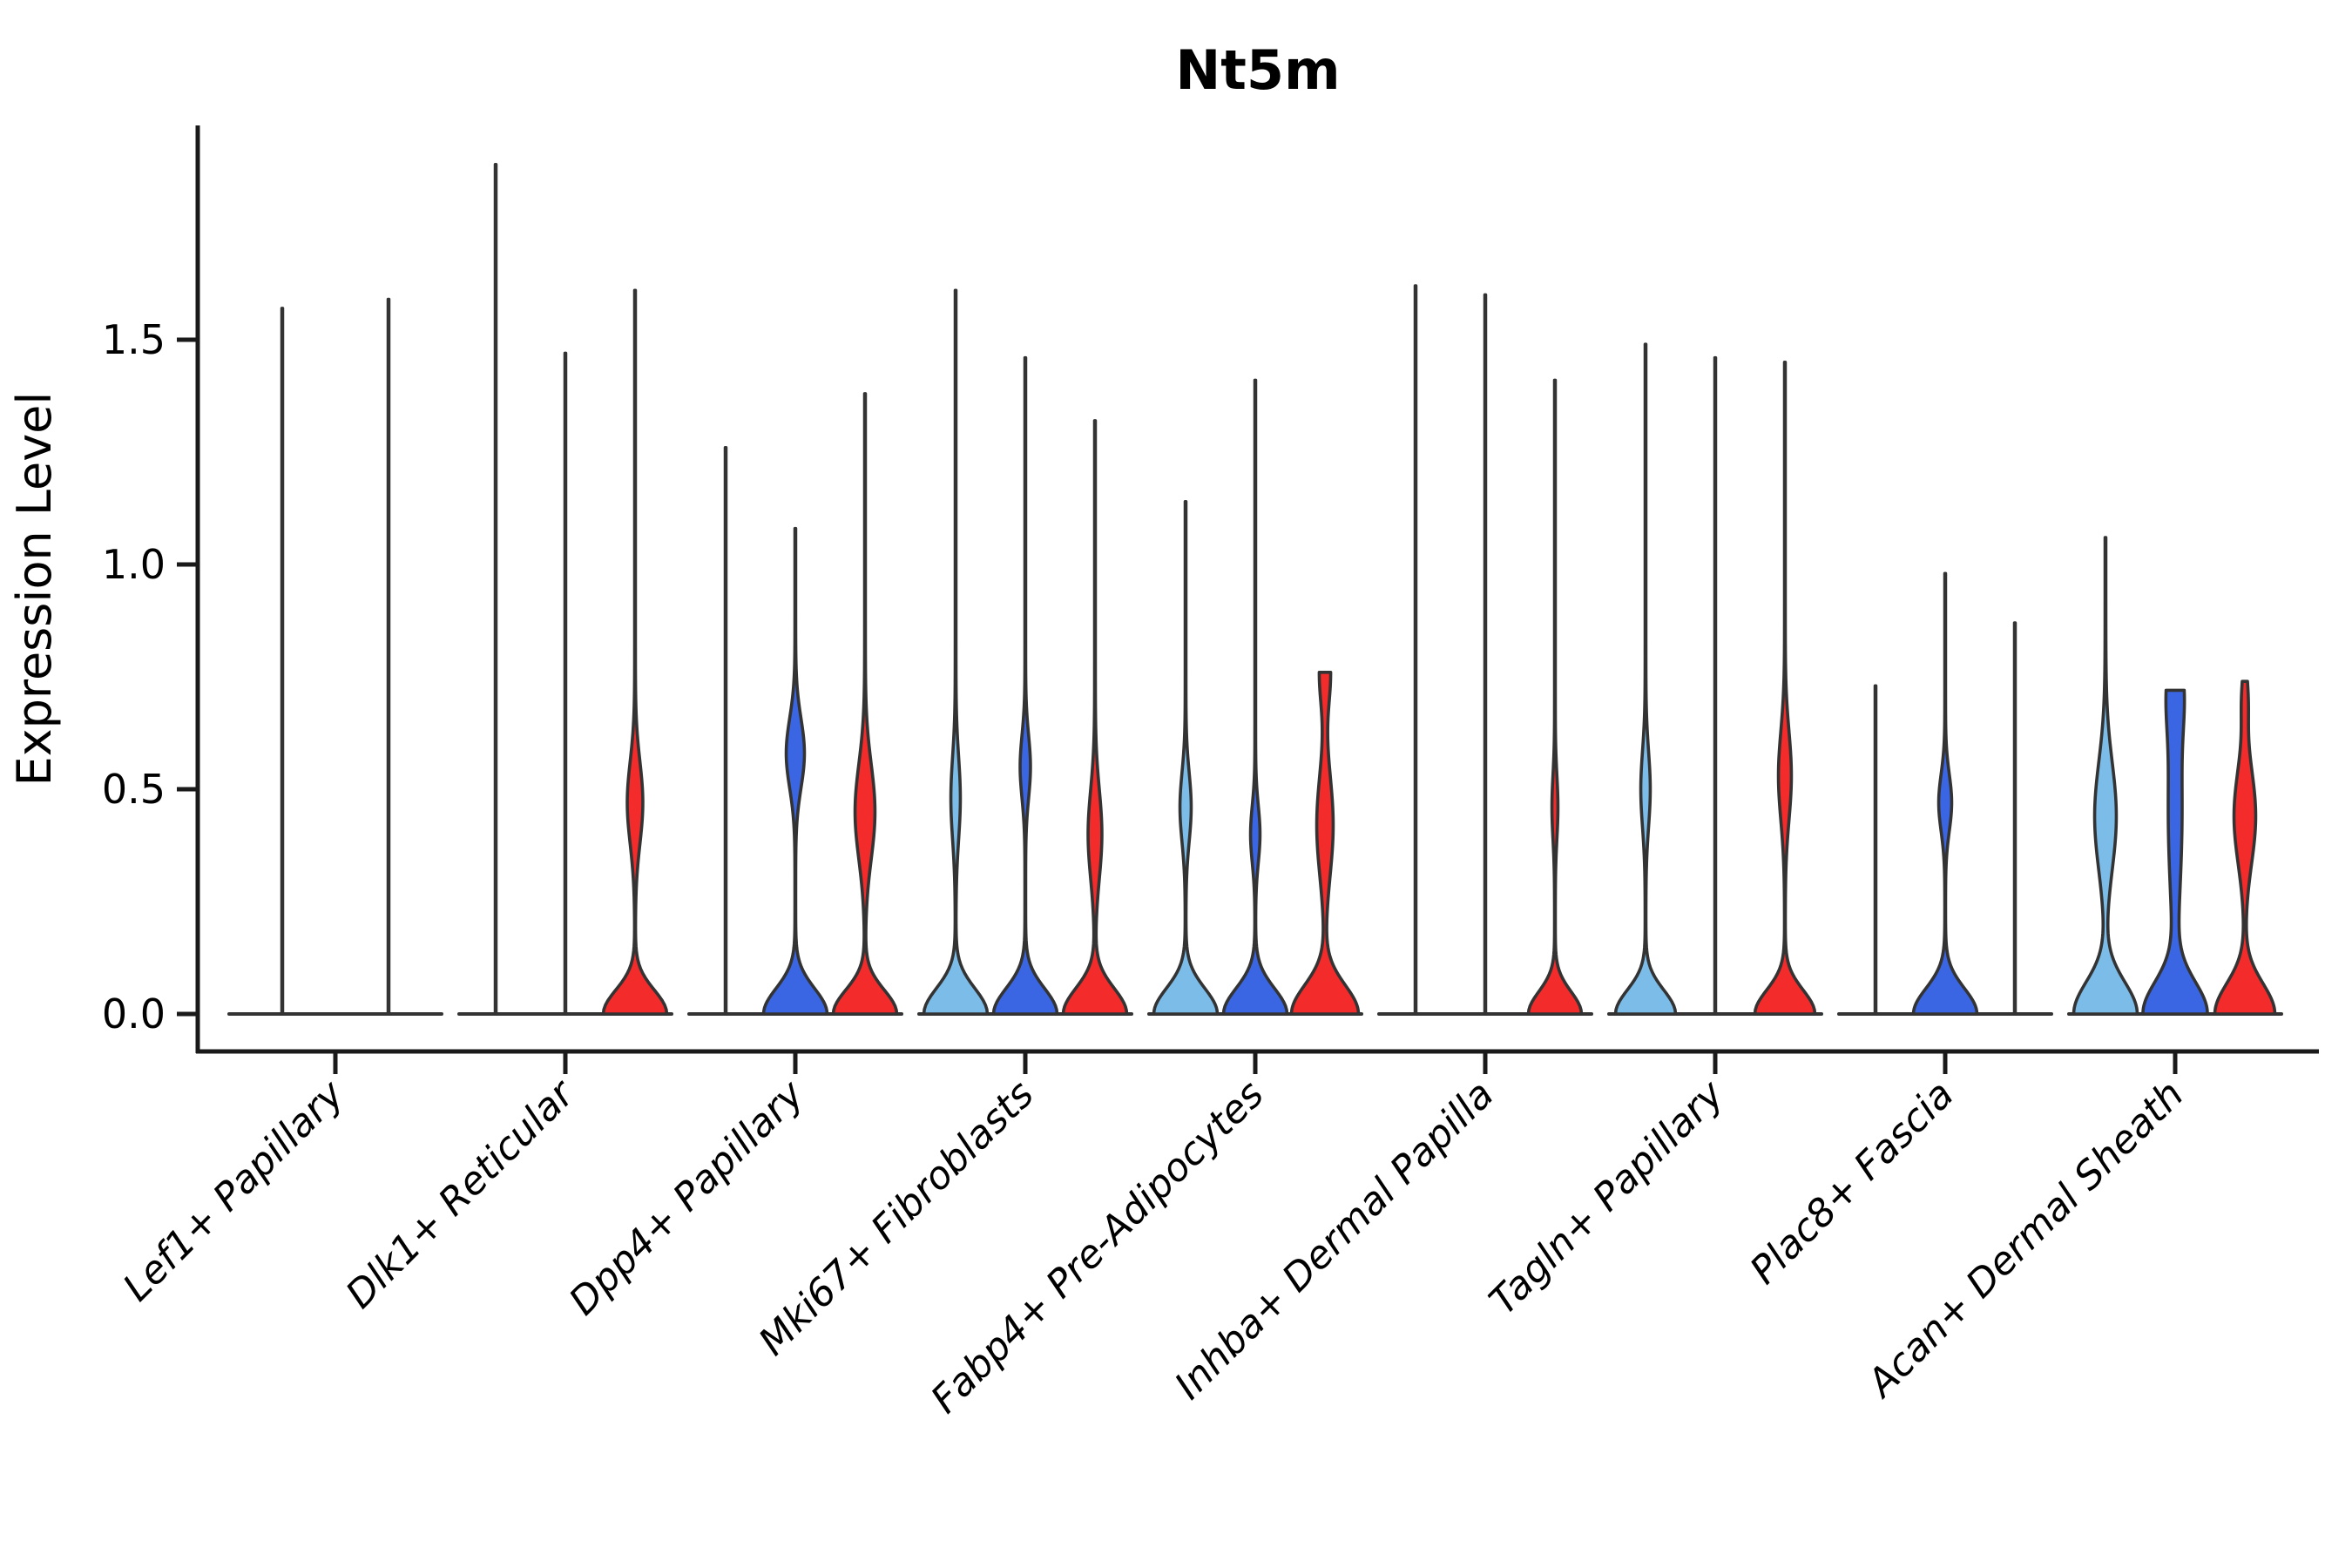 Image resolution: width=2352 pixels, height=1568 pixels. What do you see at coordinates (2105, 776) in the screenshot?
I see `violin-8-light_blue` at bounding box center [2105, 776].